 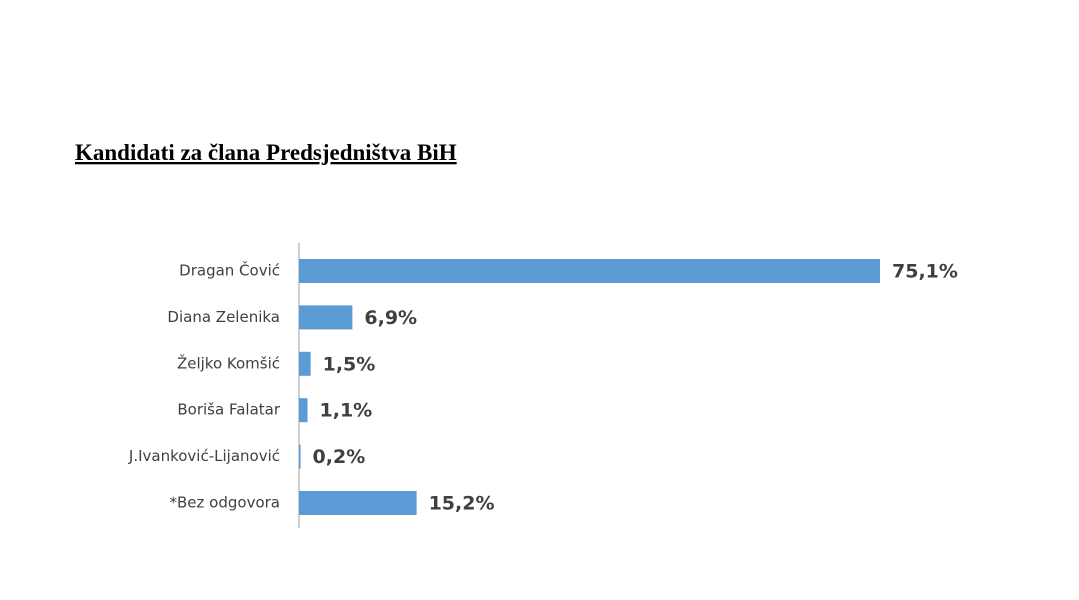 I want to click on category-label: Željko Komšić, so click(x=228, y=362).